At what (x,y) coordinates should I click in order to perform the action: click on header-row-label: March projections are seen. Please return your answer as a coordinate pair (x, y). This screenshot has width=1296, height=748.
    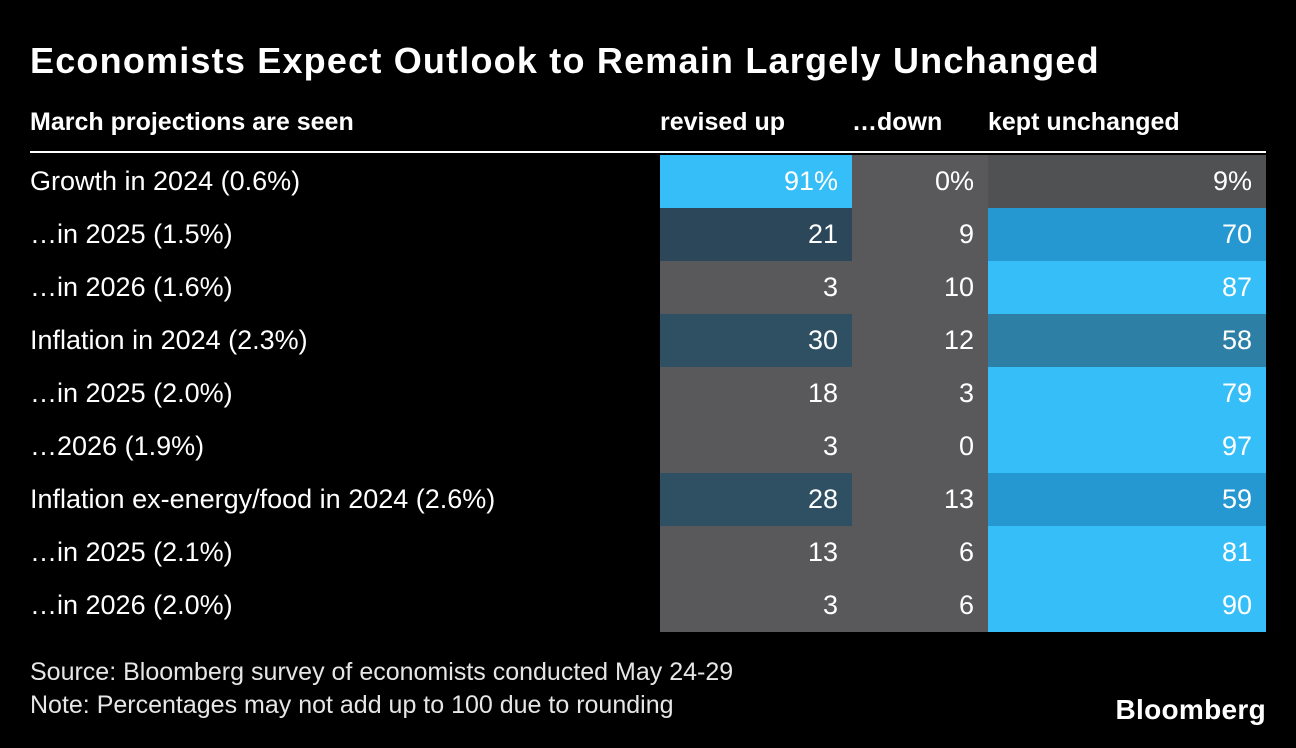
    Looking at the image, I should click on (192, 122).